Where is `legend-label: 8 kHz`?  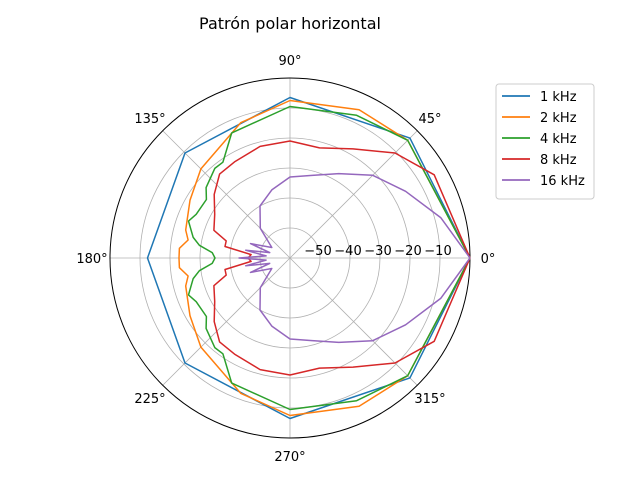 legend-label: 8 kHz is located at coordinates (558, 160).